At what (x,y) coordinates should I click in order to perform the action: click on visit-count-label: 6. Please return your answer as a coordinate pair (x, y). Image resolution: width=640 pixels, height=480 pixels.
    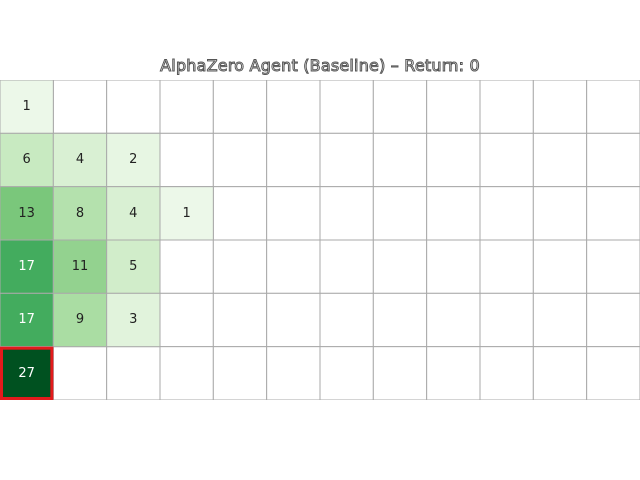
    Looking at the image, I should click on (26, 160).